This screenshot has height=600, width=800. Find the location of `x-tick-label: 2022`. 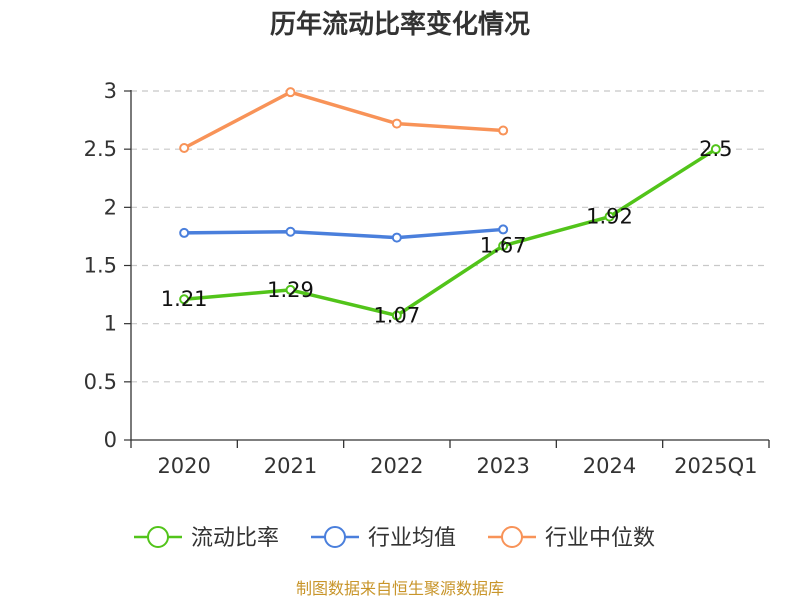

x-tick-label: 2022 is located at coordinates (396, 466).